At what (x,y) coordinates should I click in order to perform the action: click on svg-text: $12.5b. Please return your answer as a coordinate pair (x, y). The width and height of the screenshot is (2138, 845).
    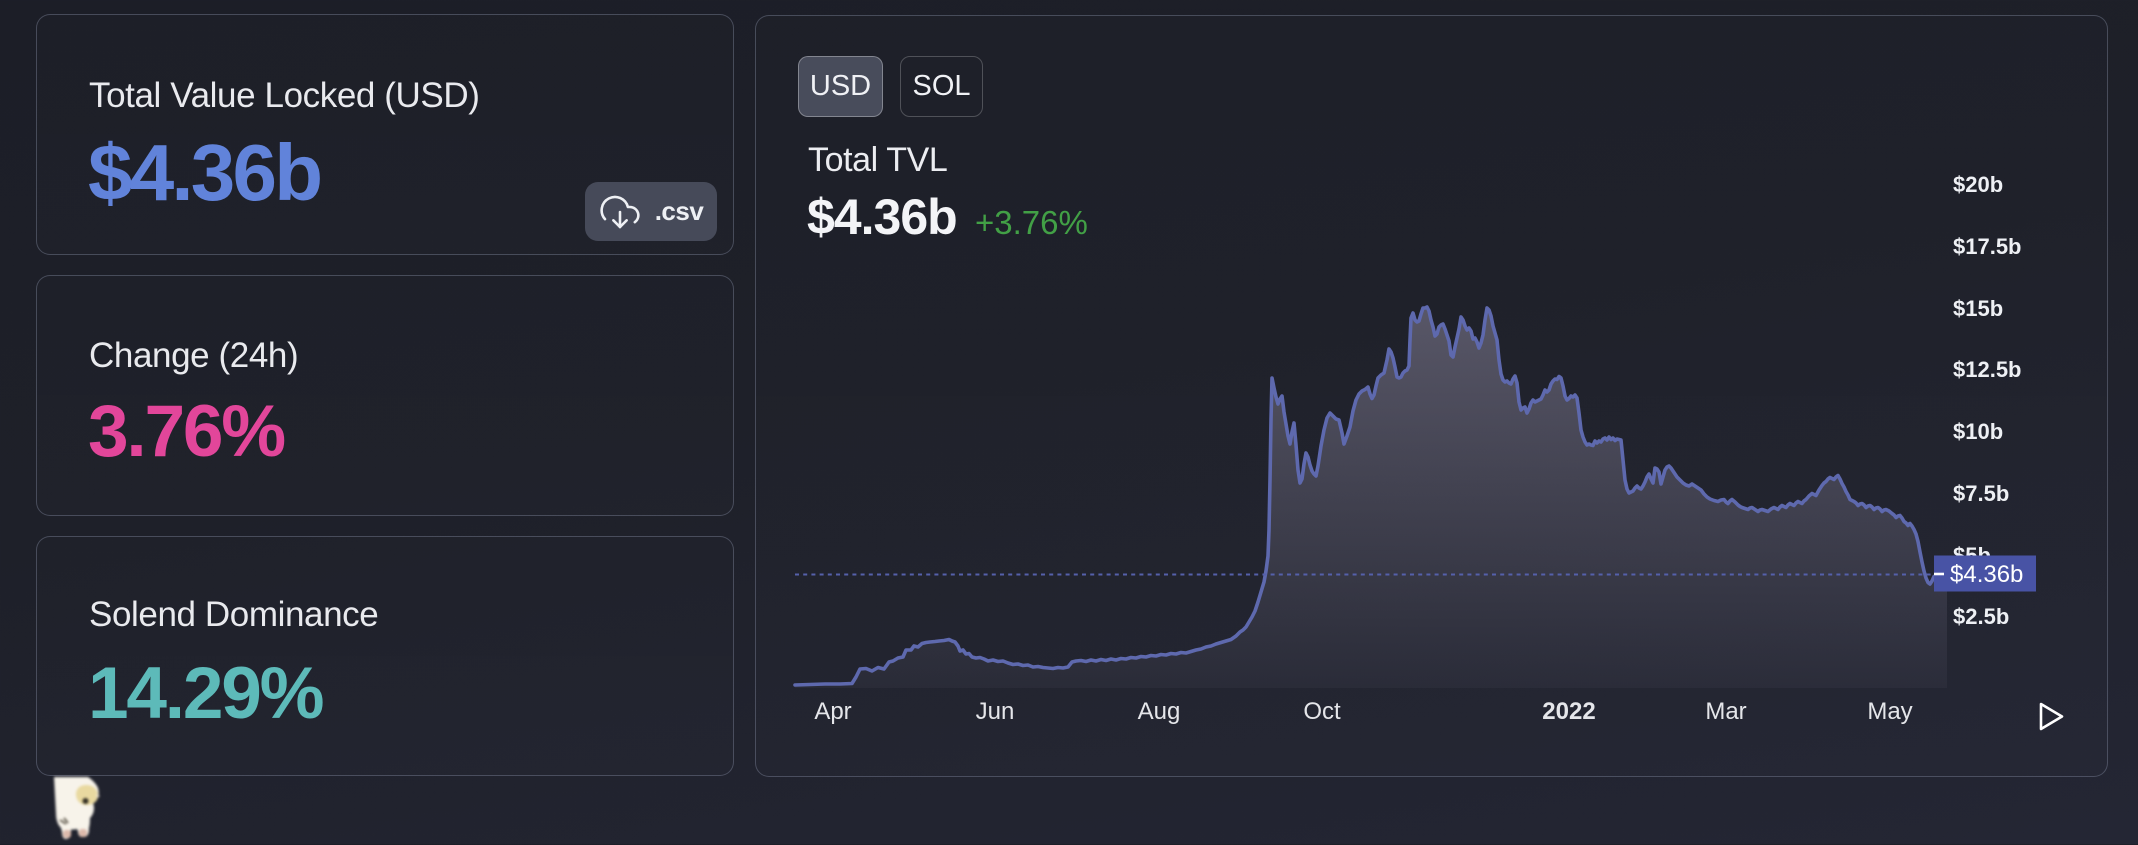
    Looking at the image, I should click on (1987, 369).